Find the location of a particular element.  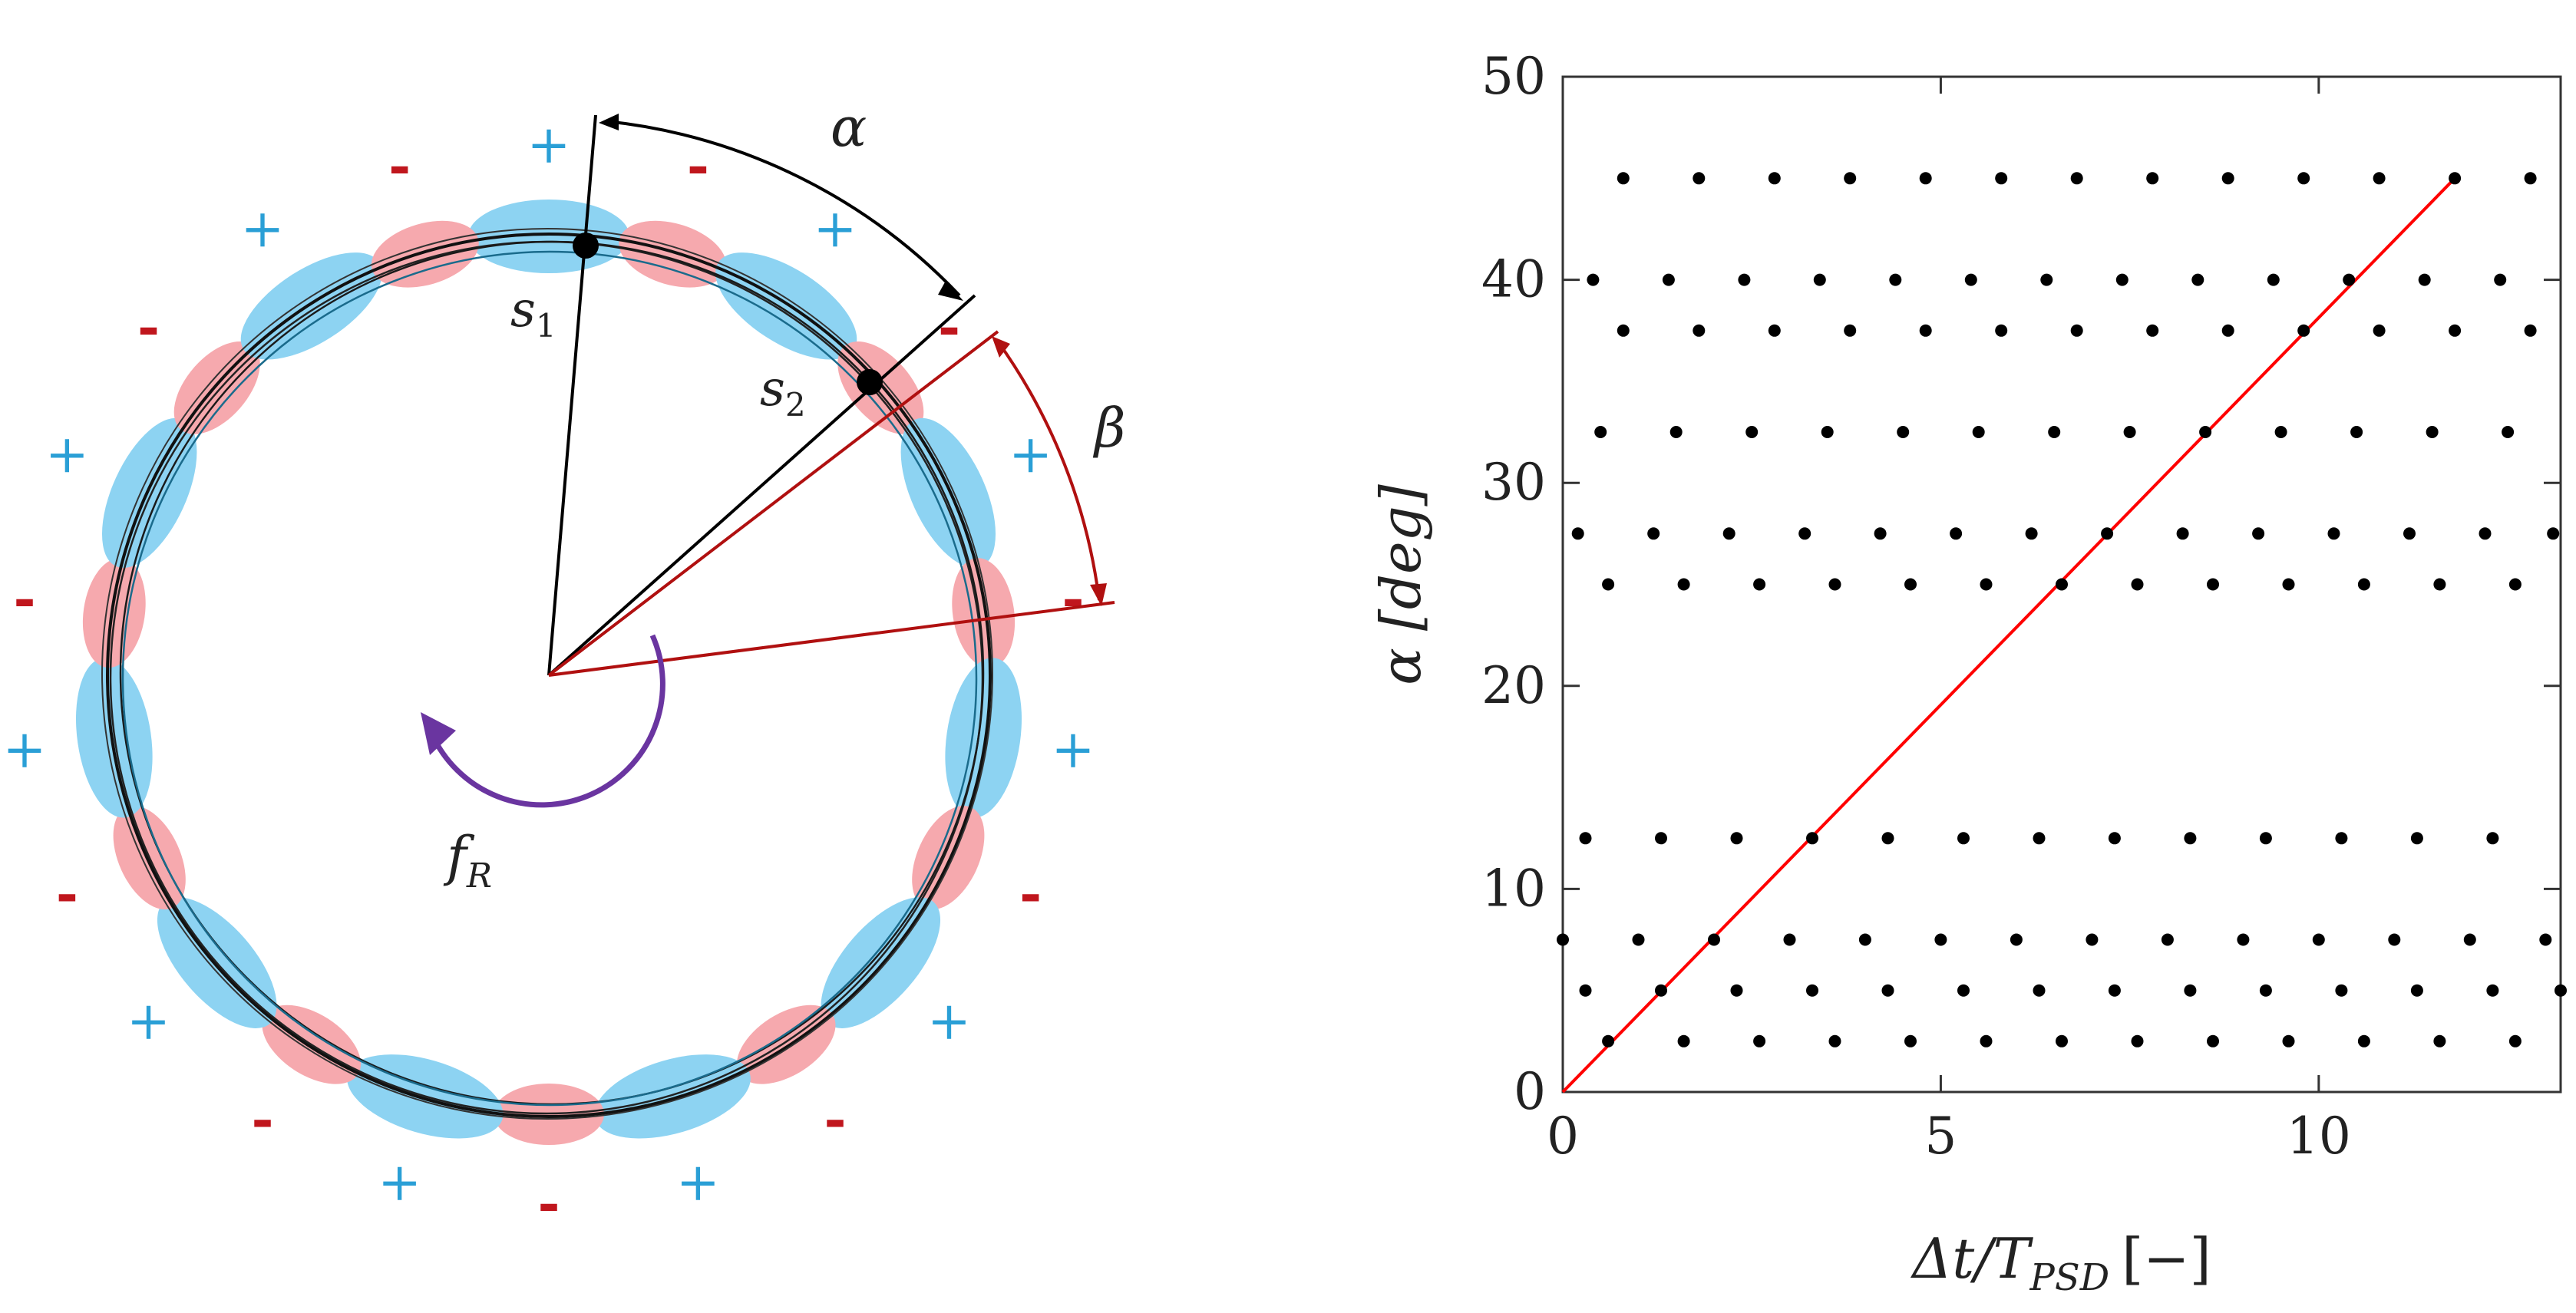

s1-label: s1 is located at coordinates (533, 313).